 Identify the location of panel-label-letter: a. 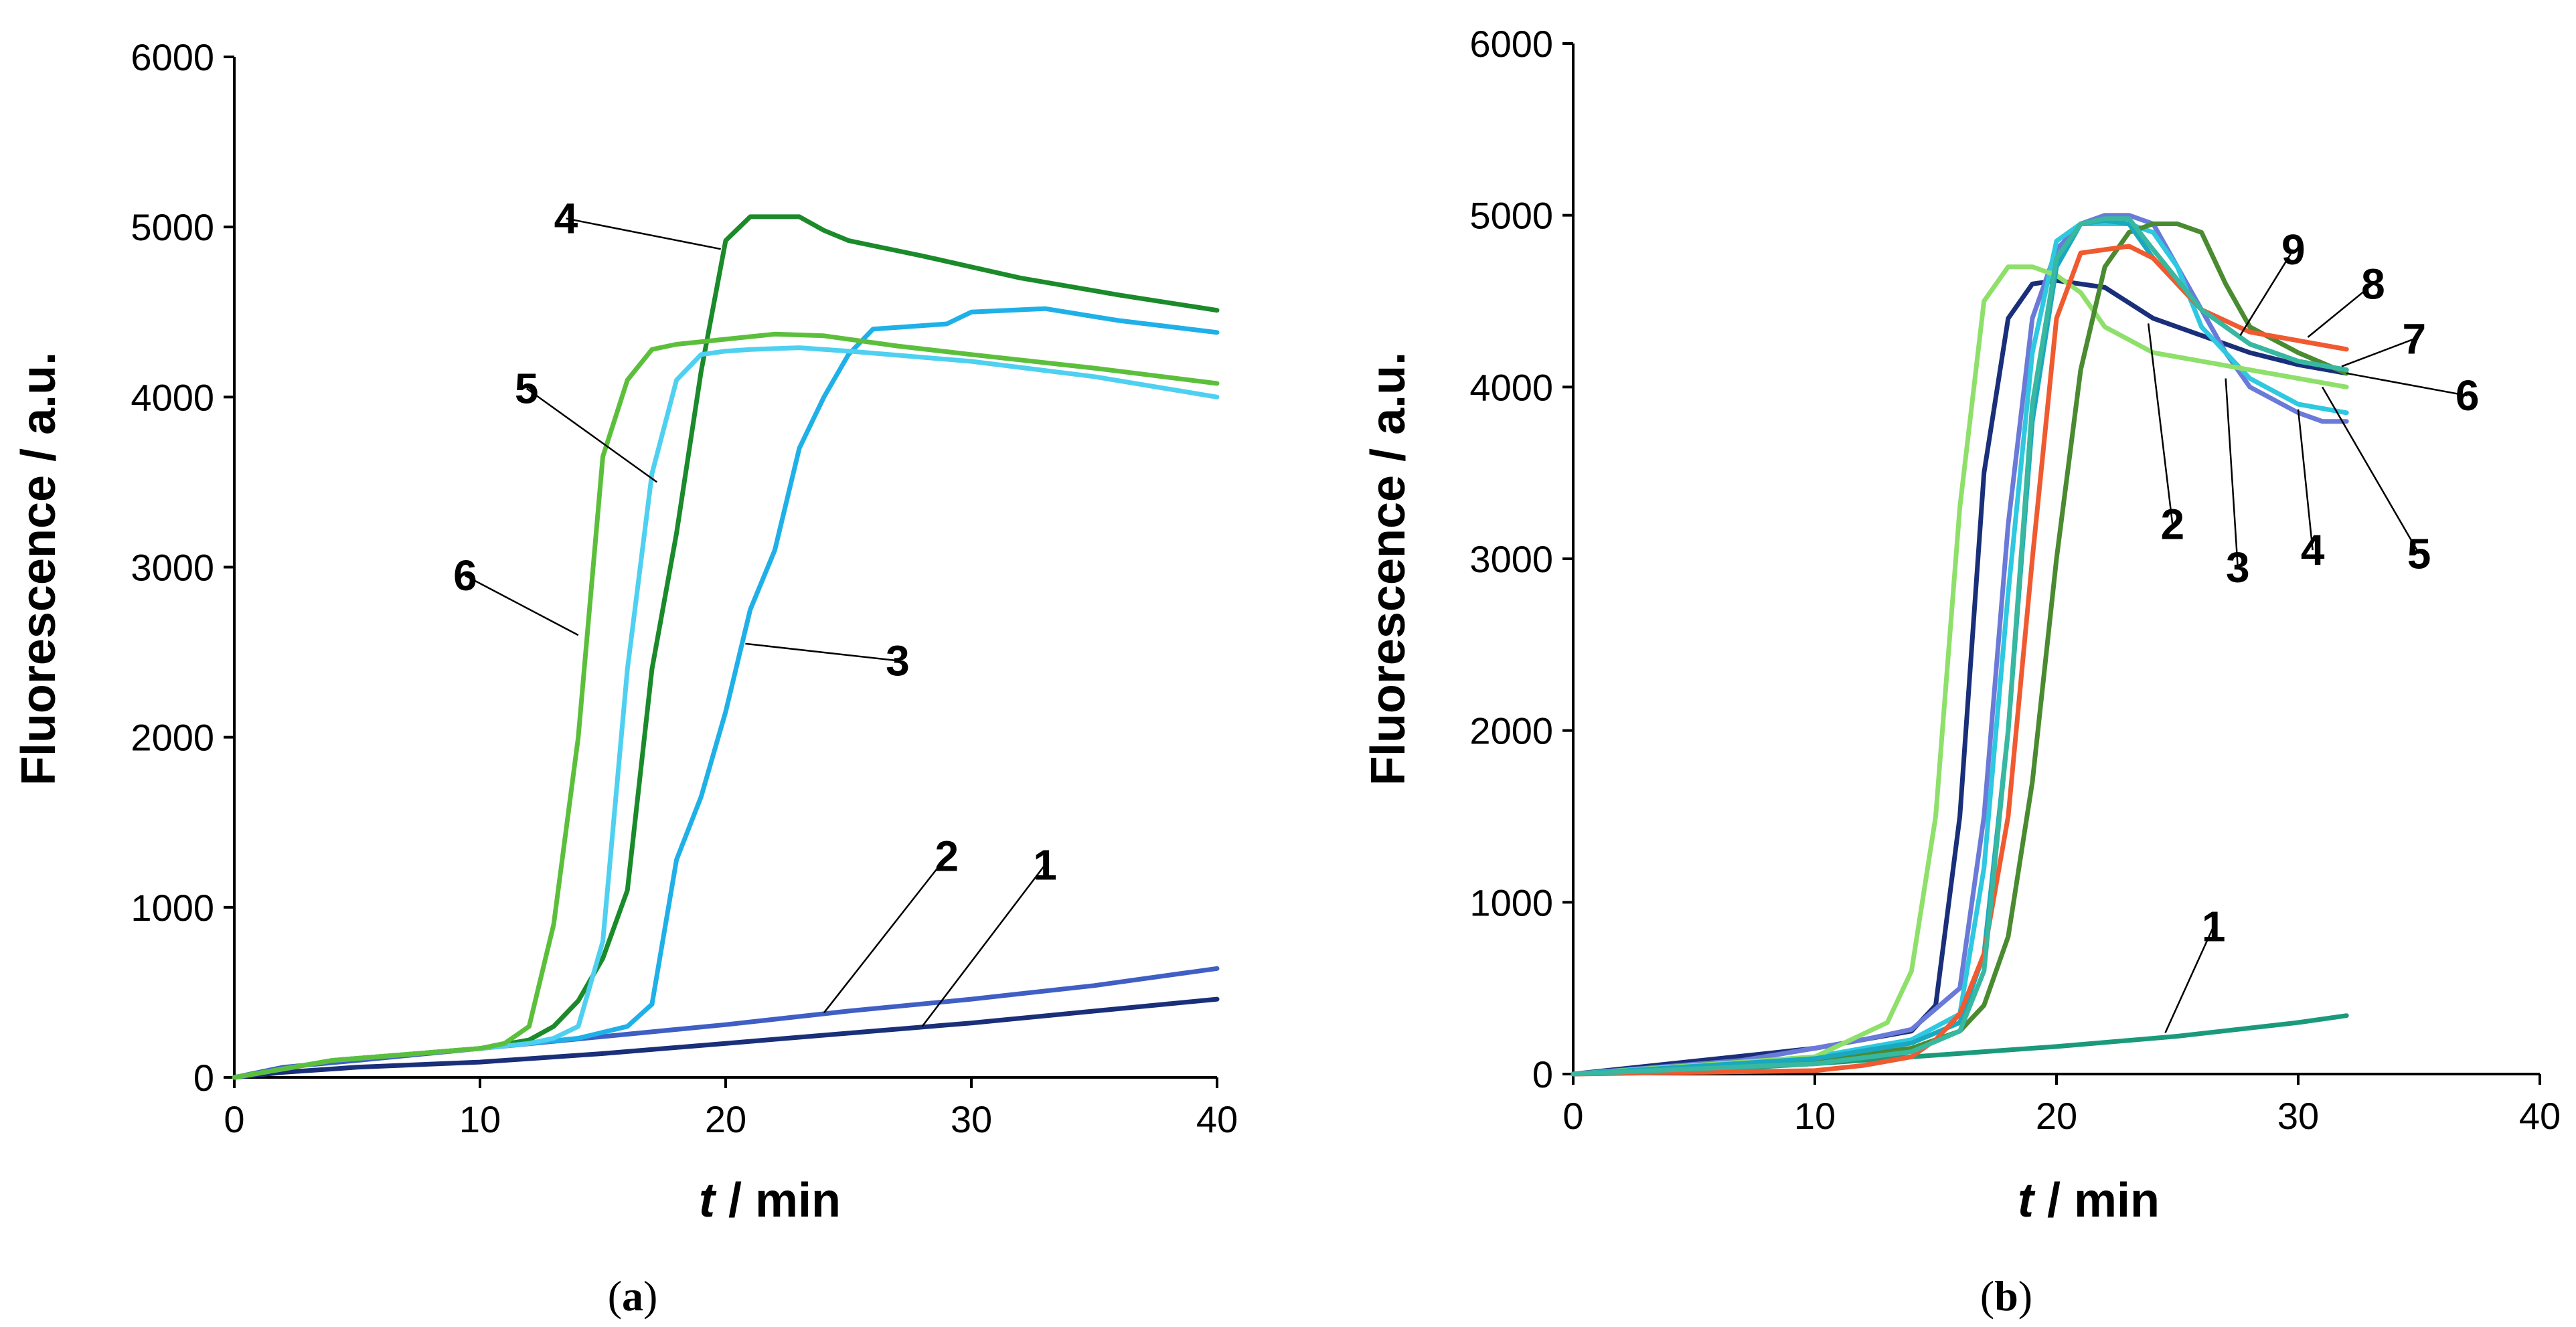
(633, 1296).